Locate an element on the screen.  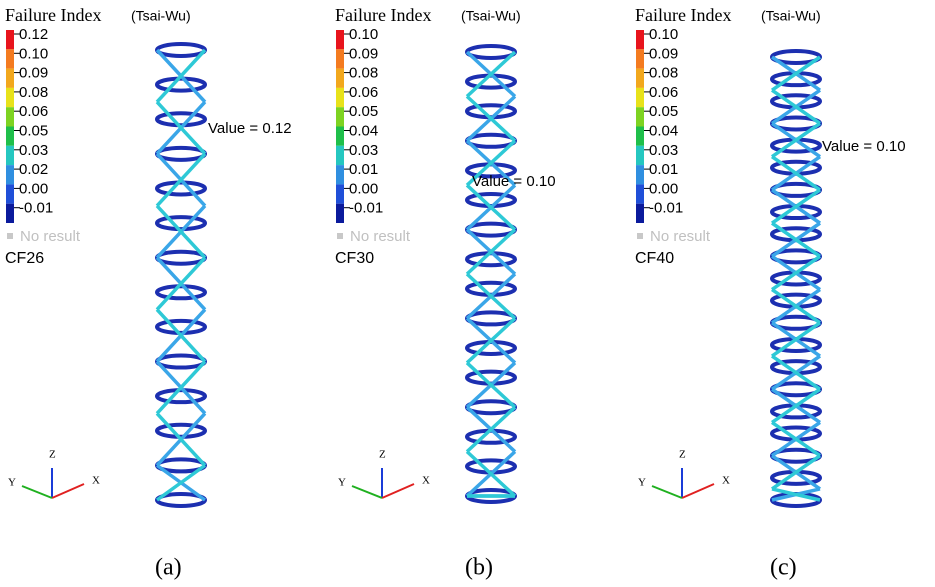
legend-label: 0.00 is located at coordinates (33, 188).